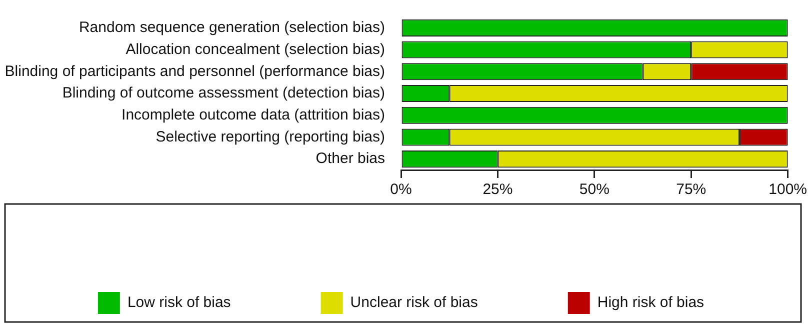 This screenshot has width=810, height=324. What do you see at coordinates (223, 93) in the screenshot?
I see `y-tick-label: Blinding of outcome assessment (detection bias)` at bounding box center [223, 93].